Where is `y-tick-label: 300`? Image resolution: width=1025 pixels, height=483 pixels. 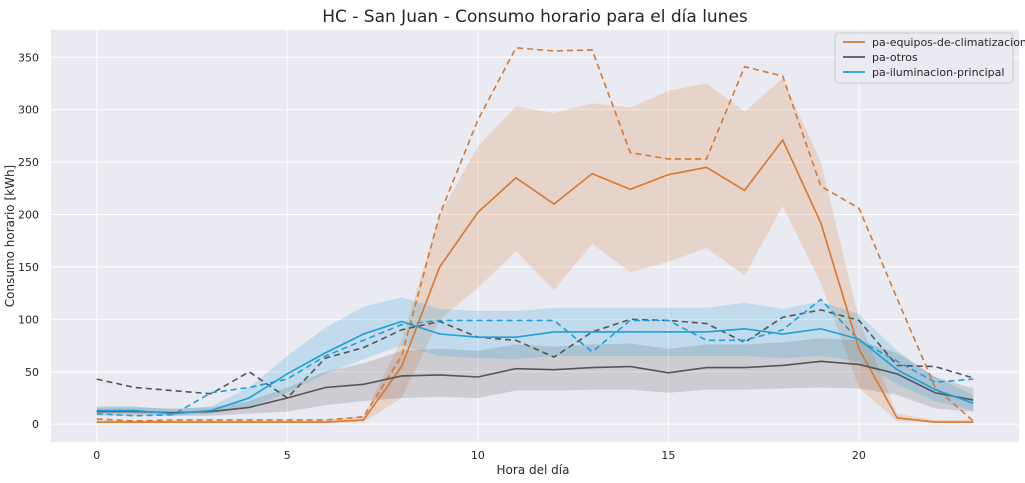 y-tick-label: 300 is located at coordinates (28, 110).